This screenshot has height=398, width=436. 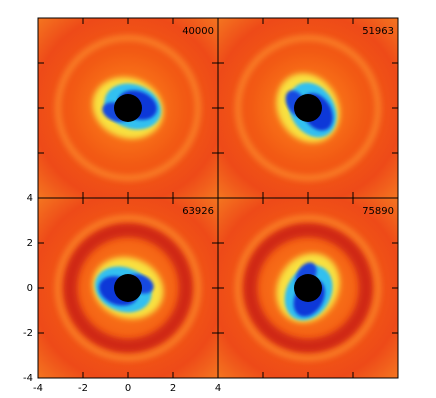 What do you see at coordinates (173, 388) in the screenshot?
I see `x-tick-label: 2` at bounding box center [173, 388].